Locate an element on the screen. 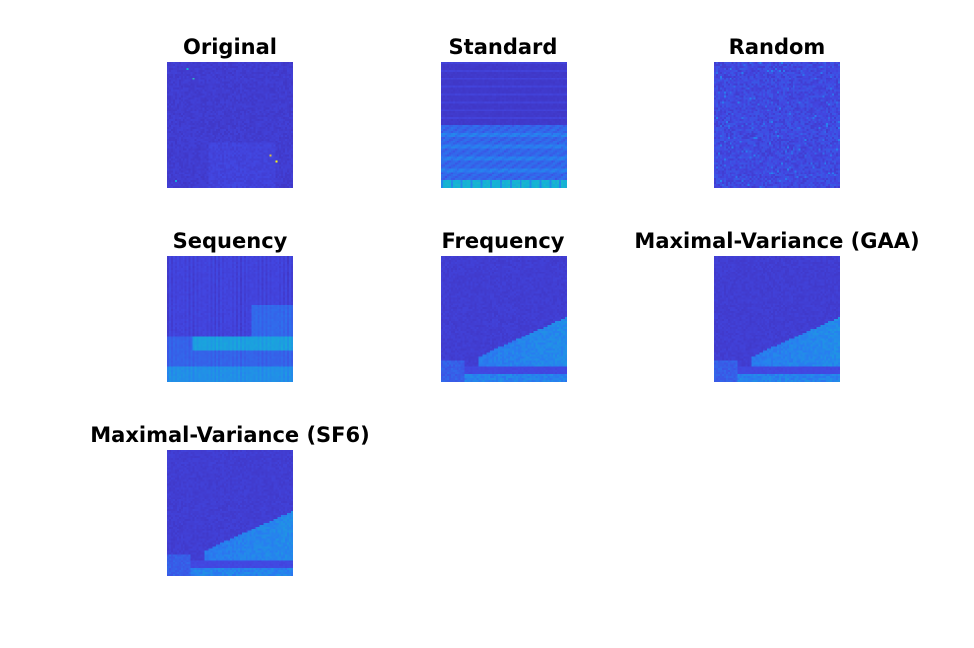  panel-title-frequency: Frequency is located at coordinates (503, 241).